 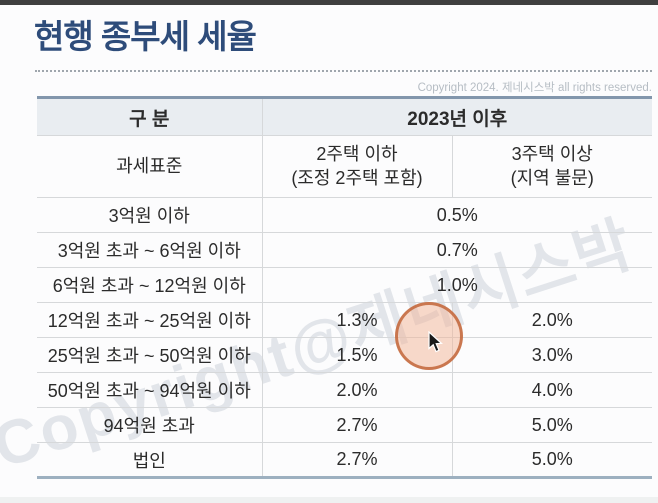 What do you see at coordinates (150, 355) in the screenshot?
I see `tax-base-cell: 25억원 초과 ~ 50억원 이하` at bounding box center [150, 355].